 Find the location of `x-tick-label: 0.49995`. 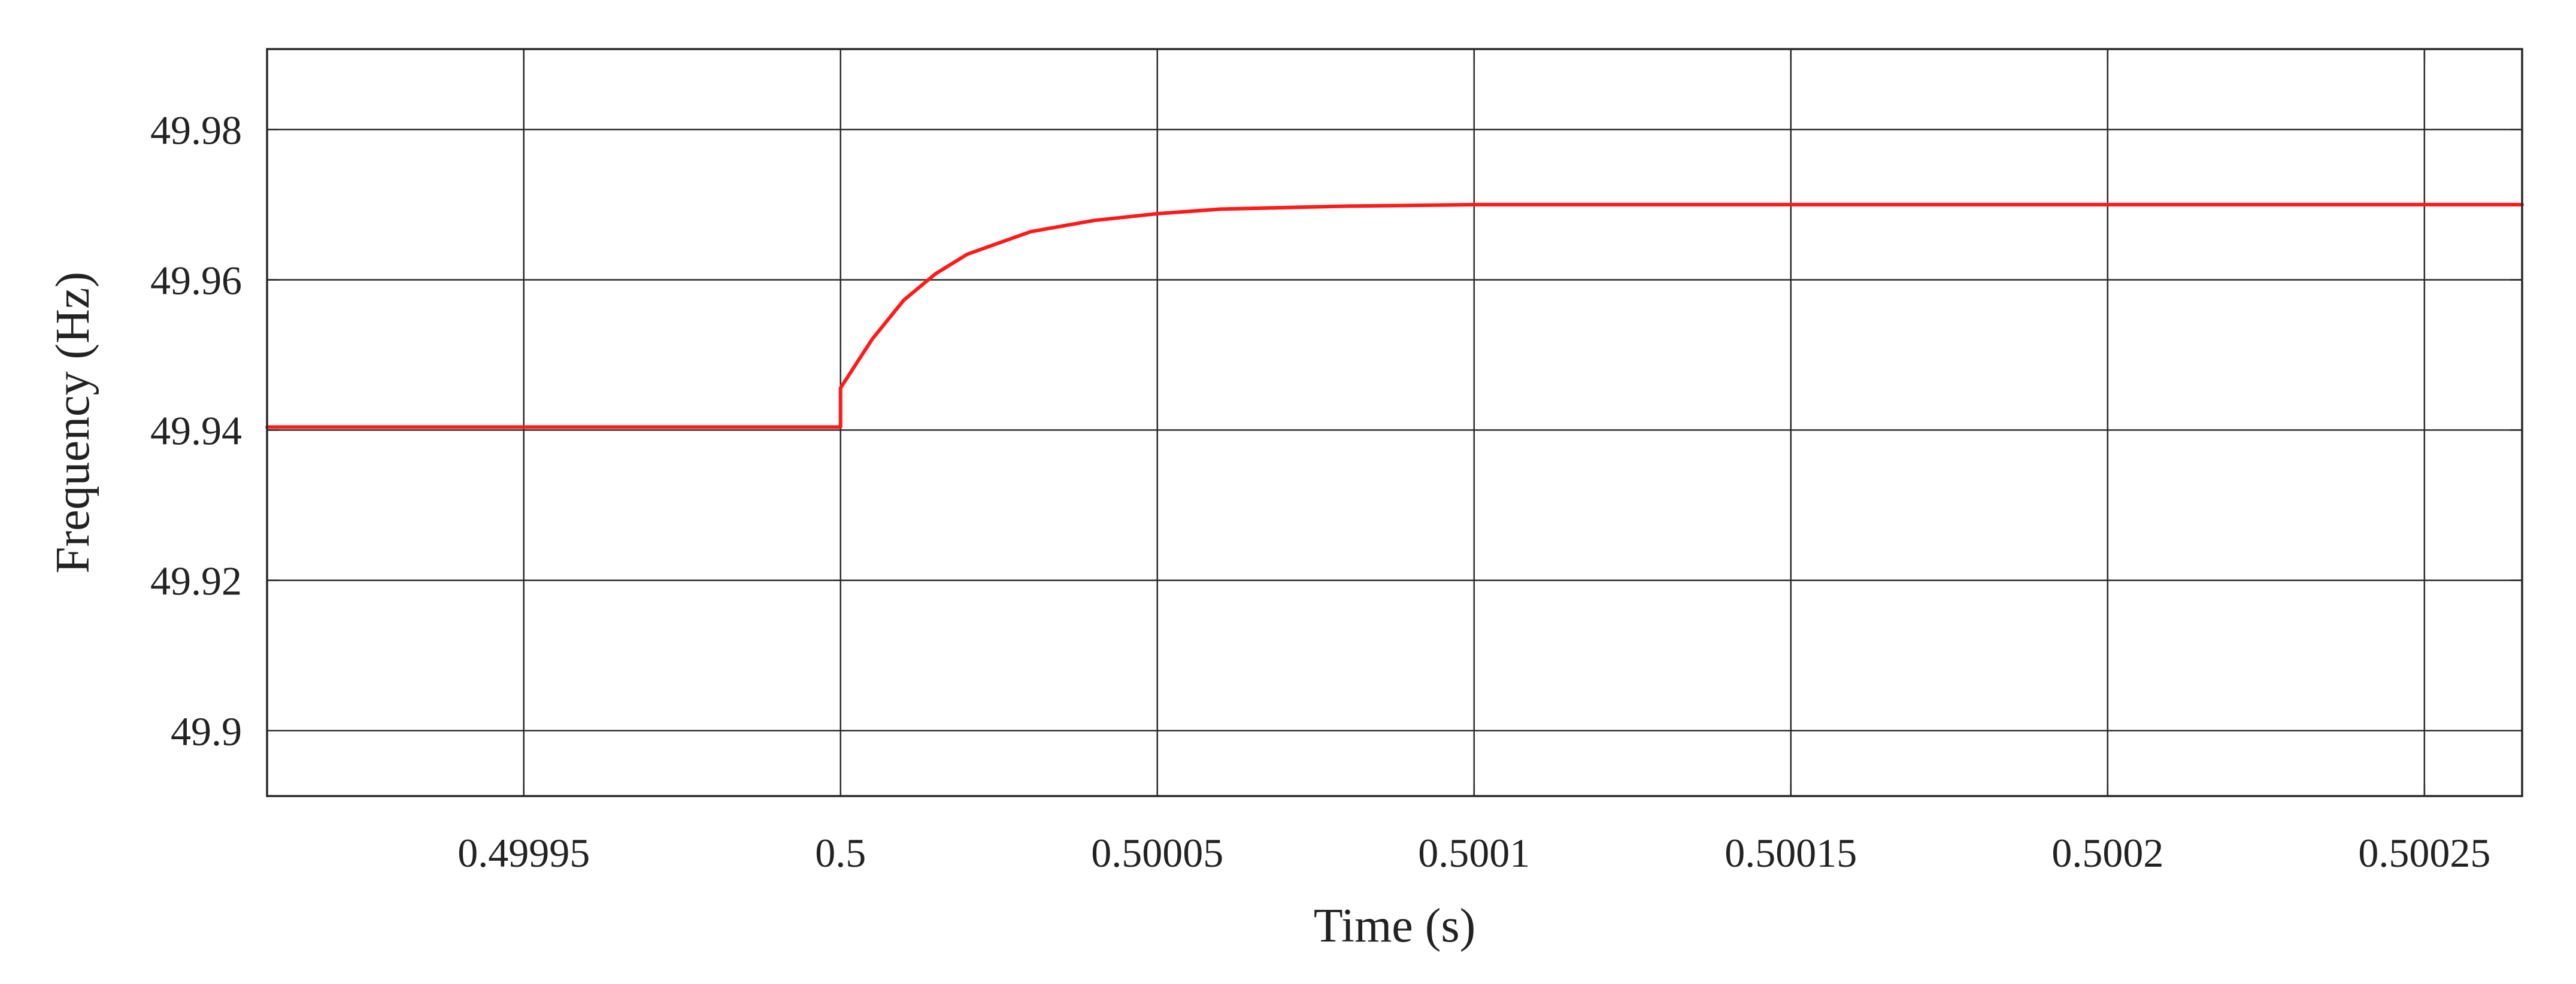

x-tick-label: 0.49995 is located at coordinates (523, 853).